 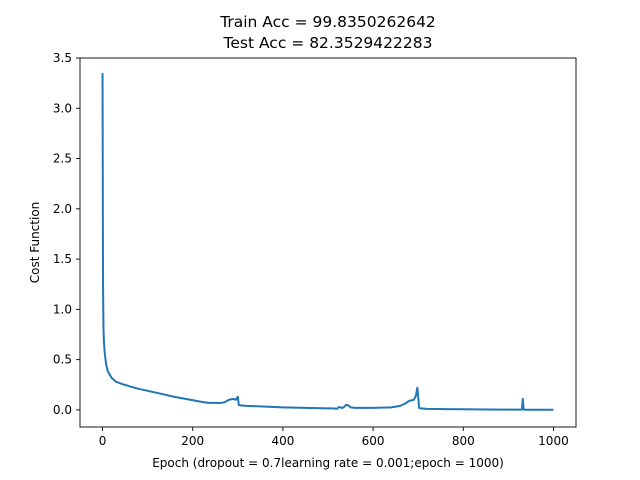 I want to click on x-tick-label: 400, so click(x=282, y=441).